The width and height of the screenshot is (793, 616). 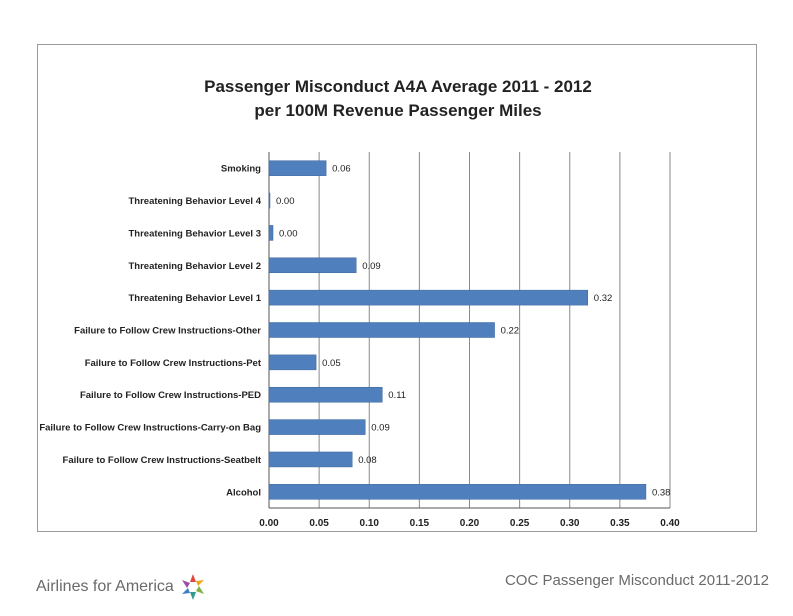 What do you see at coordinates (661, 492) in the screenshot?
I see `value-label: 0.38` at bounding box center [661, 492].